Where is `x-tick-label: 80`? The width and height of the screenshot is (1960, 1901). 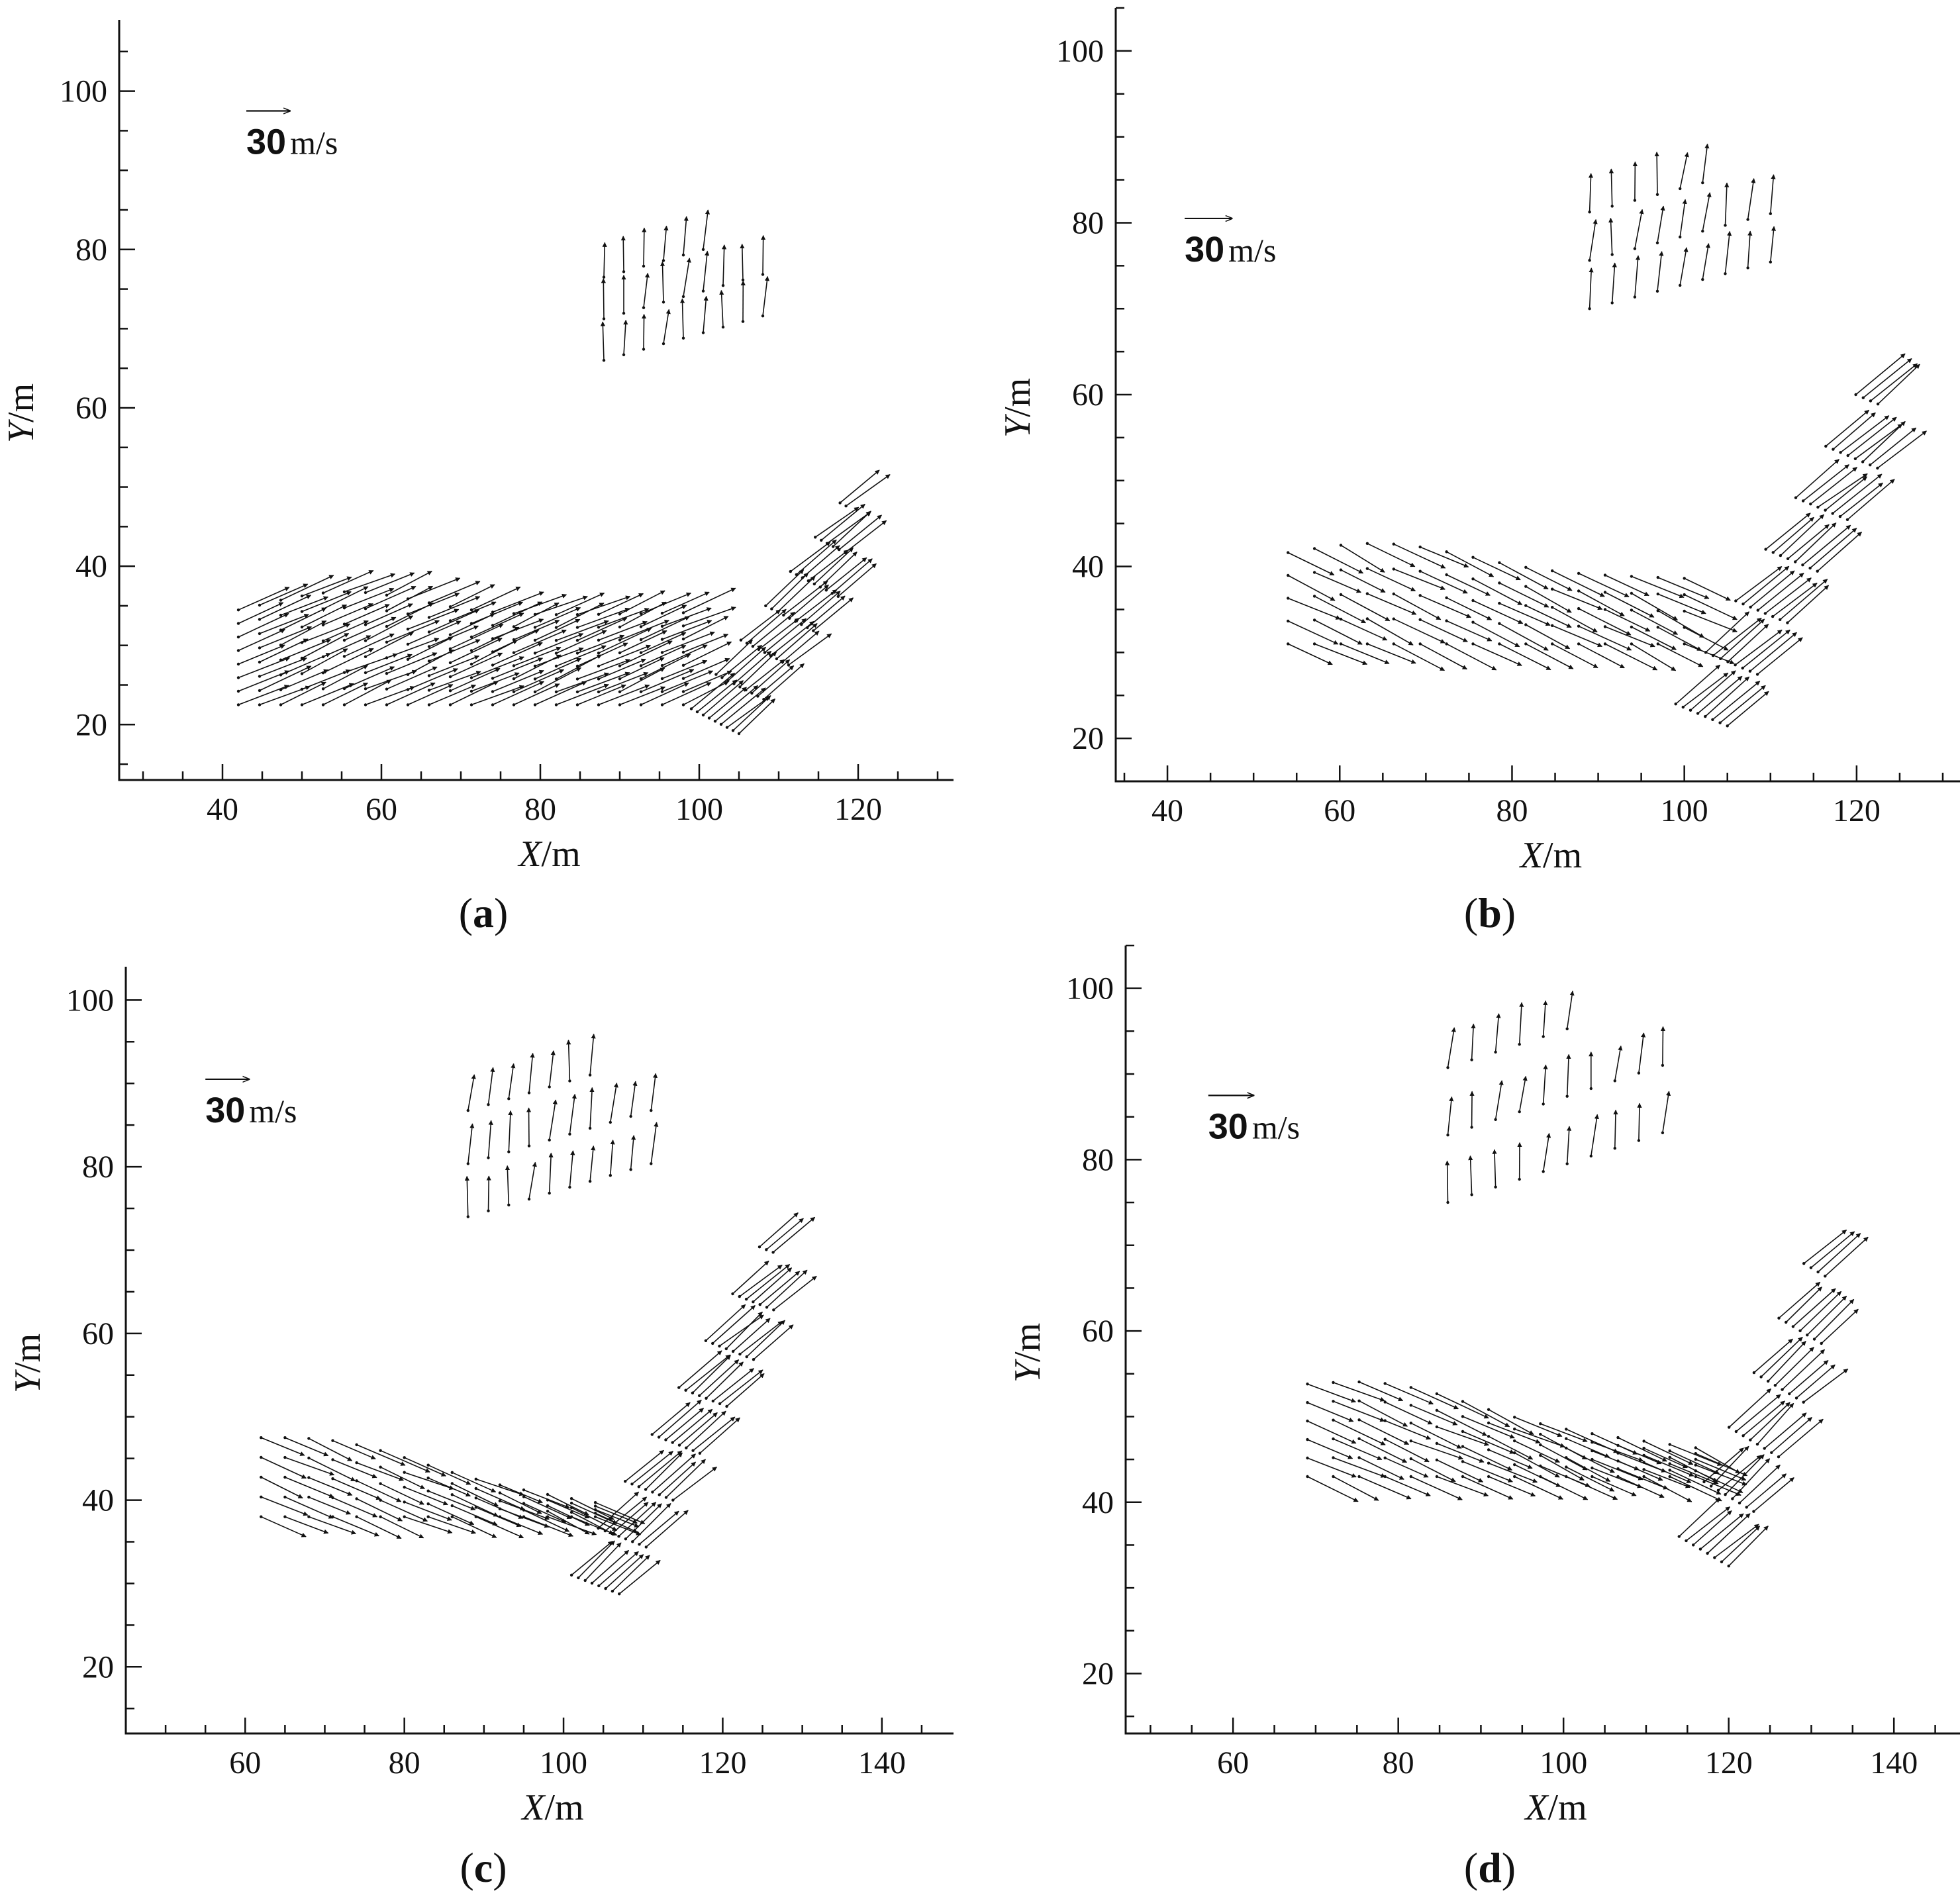
x-tick-label: 80 is located at coordinates (1512, 810).